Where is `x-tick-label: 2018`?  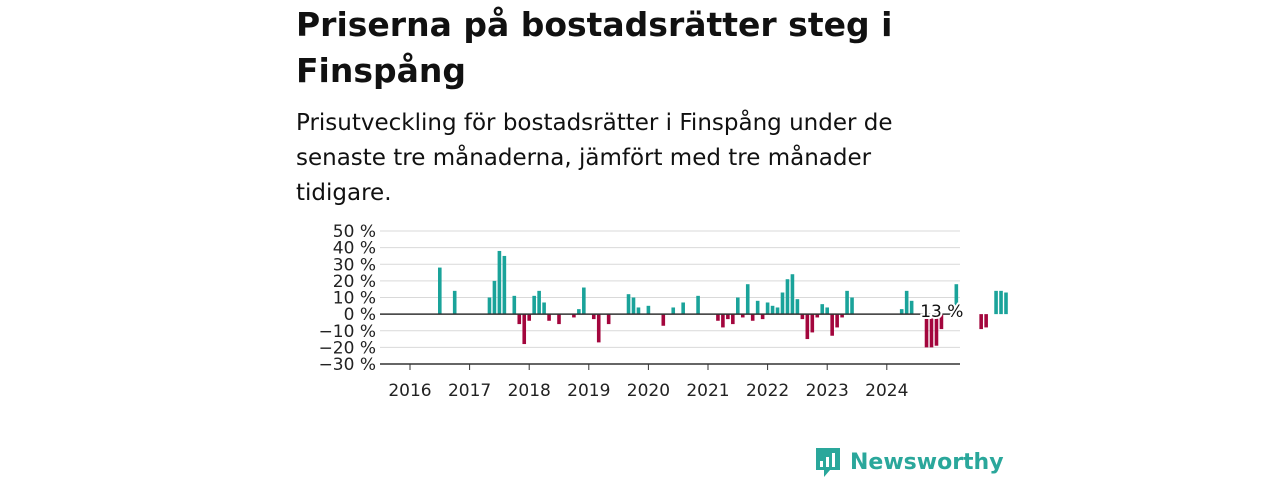
x-tick-label: 2018 is located at coordinates (529, 391).